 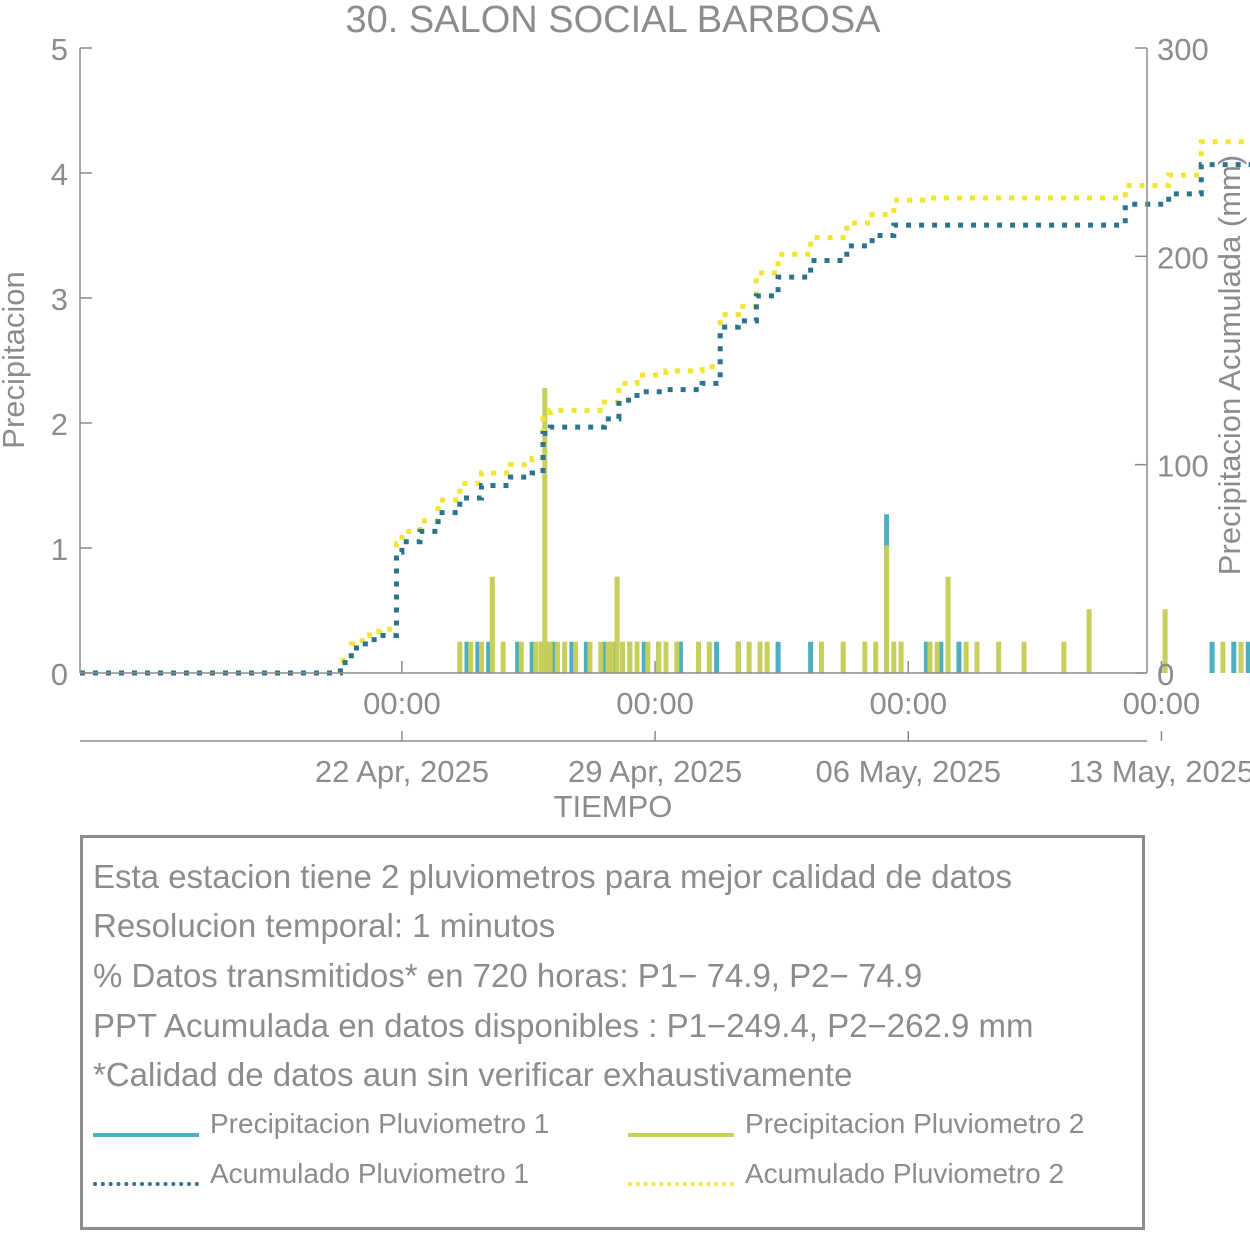 What do you see at coordinates (146, 1135) in the screenshot?
I see `legend-swatch-p1-precip` at bounding box center [146, 1135].